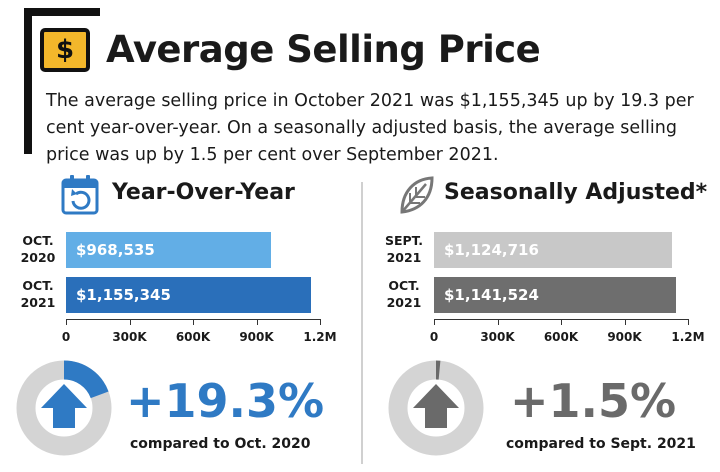  I want to click on yoy-tick-label: 900K, so click(256, 337).